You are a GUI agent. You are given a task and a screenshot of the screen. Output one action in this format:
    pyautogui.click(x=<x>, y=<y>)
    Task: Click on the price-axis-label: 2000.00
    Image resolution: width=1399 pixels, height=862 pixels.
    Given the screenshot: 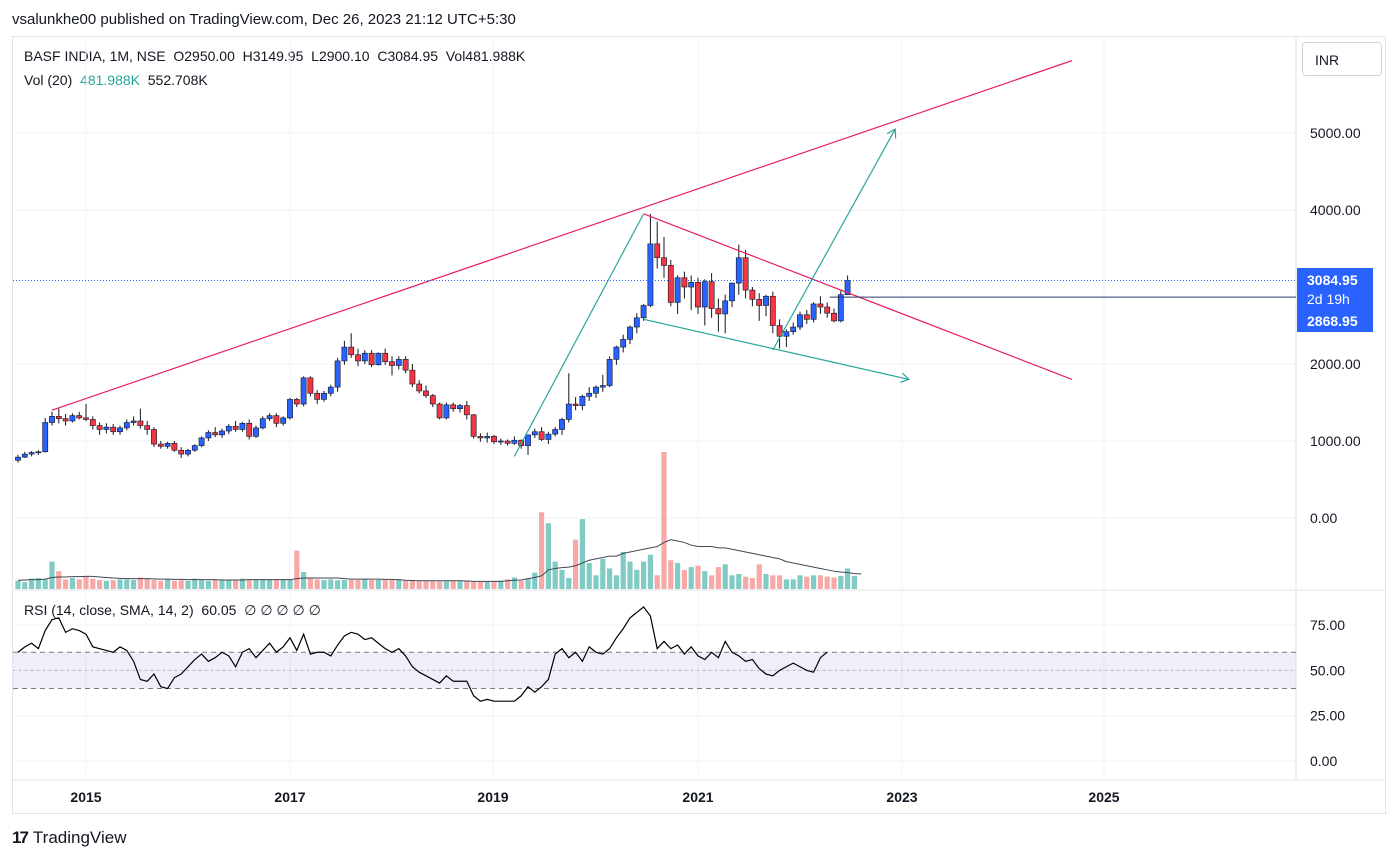 What is the action you would take?
    pyautogui.click(x=1335, y=364)
    